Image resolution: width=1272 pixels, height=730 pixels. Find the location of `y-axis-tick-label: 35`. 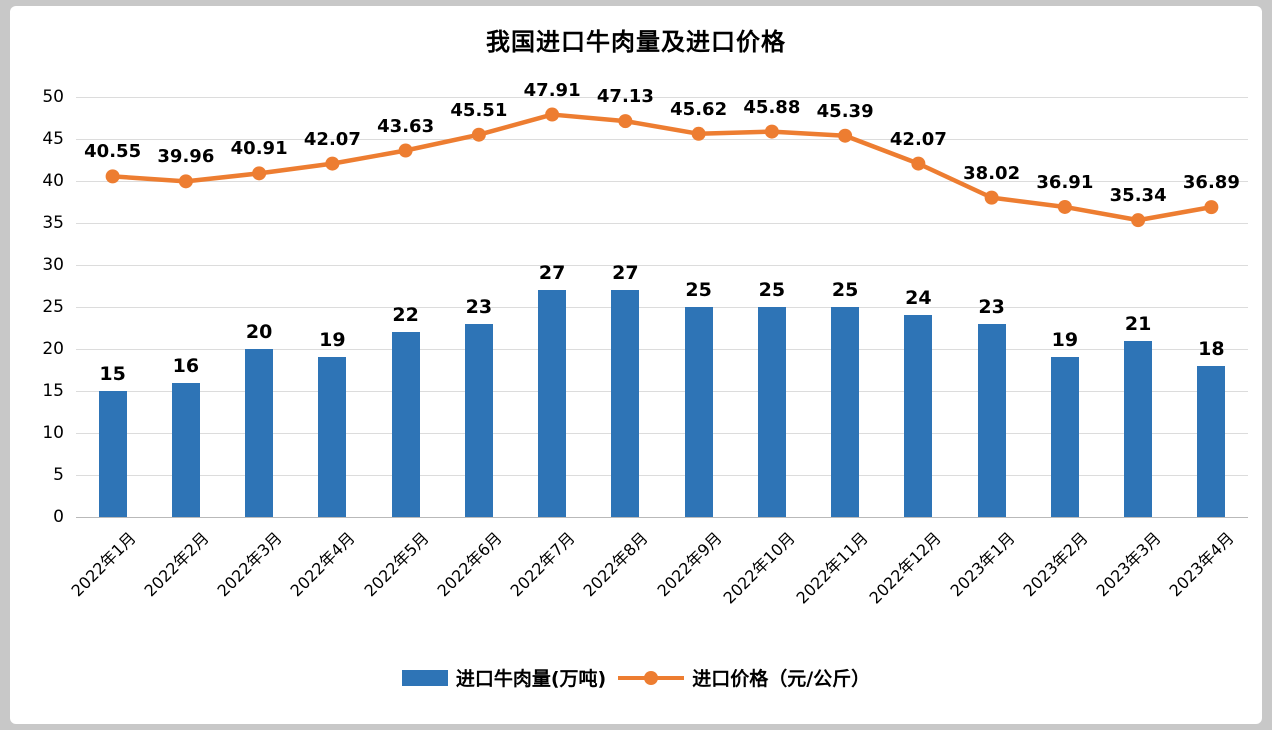

y-axis-tick-label: 35 is located at coordinates (53, 223).